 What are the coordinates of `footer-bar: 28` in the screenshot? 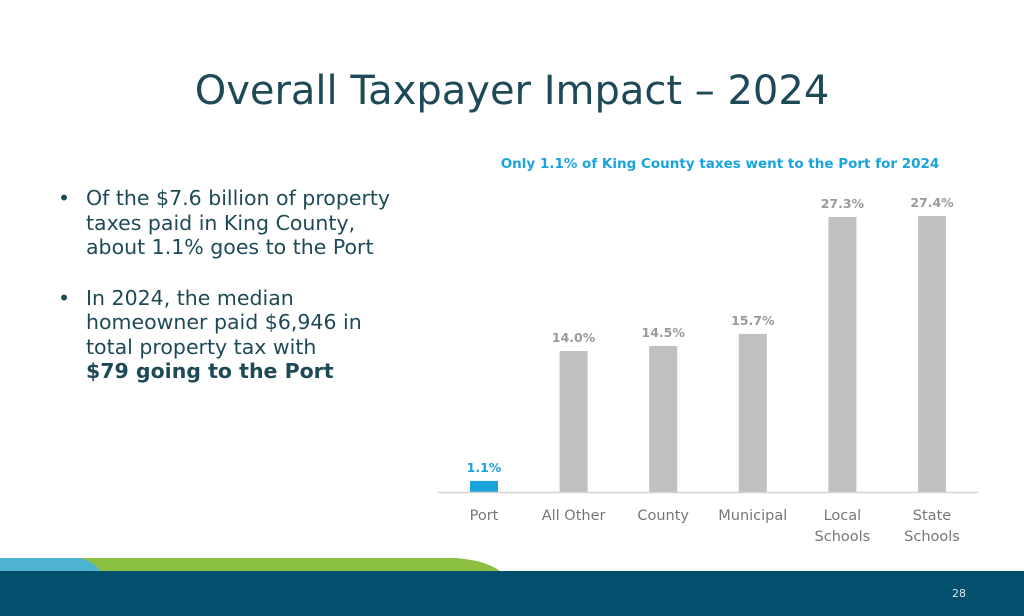 It's located at (512, 593).